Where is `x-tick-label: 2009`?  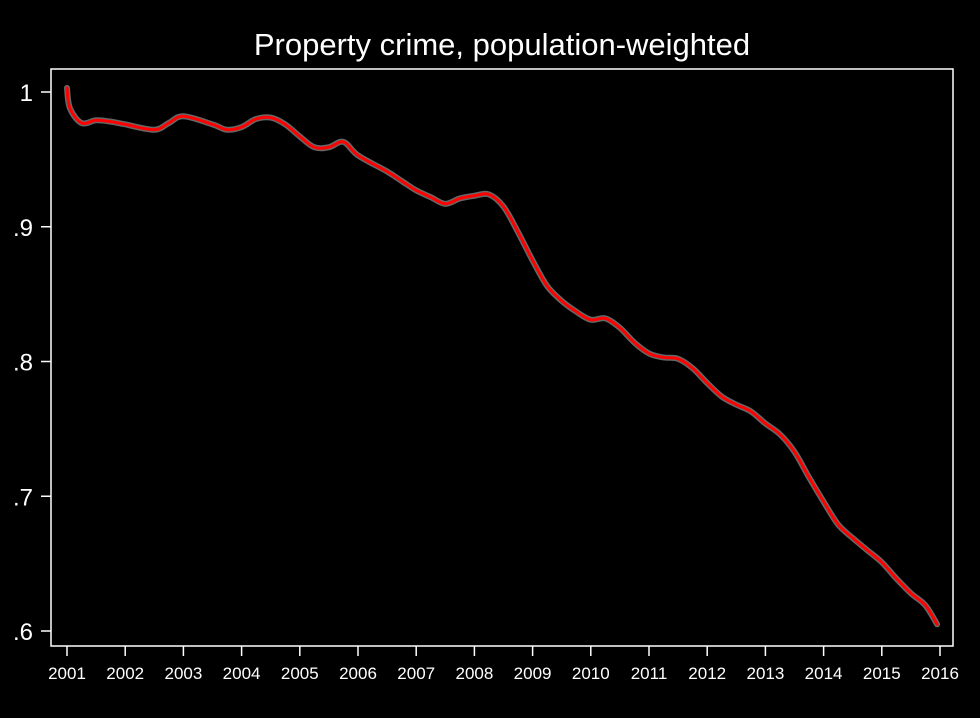 x-tick-label: 2009 is located at coordinates (533, 673).